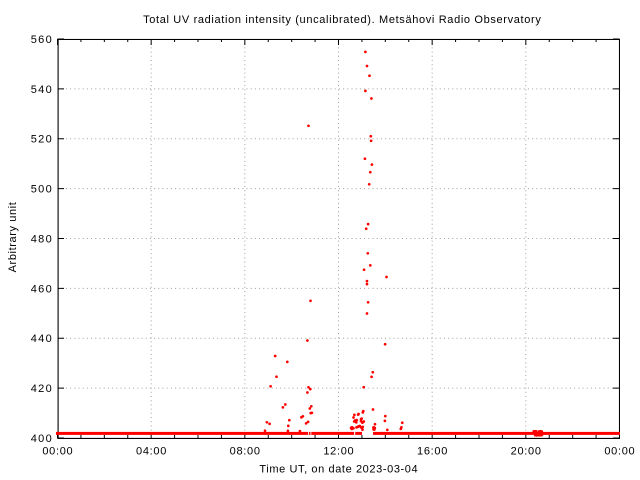 This screenshot has height=480, width=640. Describe the element at coordinates (42, 289) in the screenshot. I see `svg-text: 460` at that location.